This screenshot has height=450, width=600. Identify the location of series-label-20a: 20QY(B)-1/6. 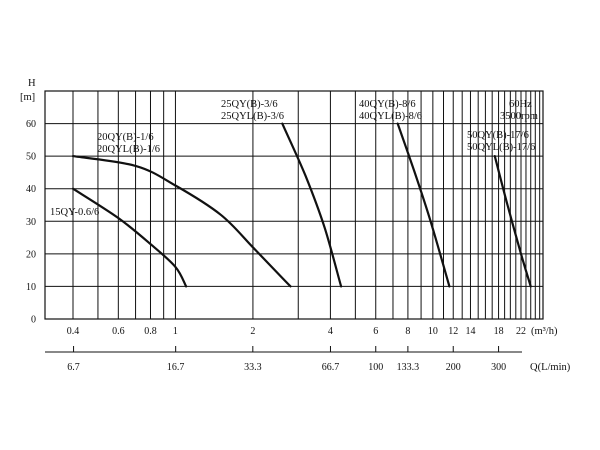
(125, 137).